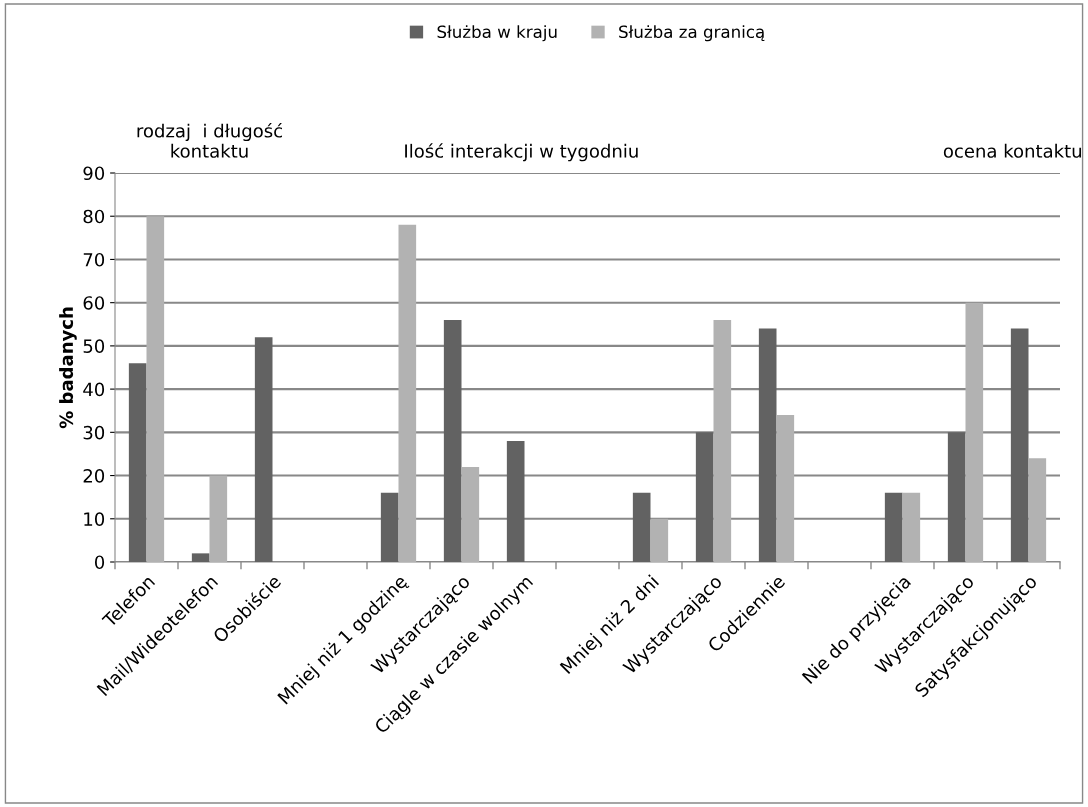 The image size is (1088, 807). Describe the element at coordinates (521, 152) in the screenshot. I see `text: Ilość interakcji w tygodniu` at that location.